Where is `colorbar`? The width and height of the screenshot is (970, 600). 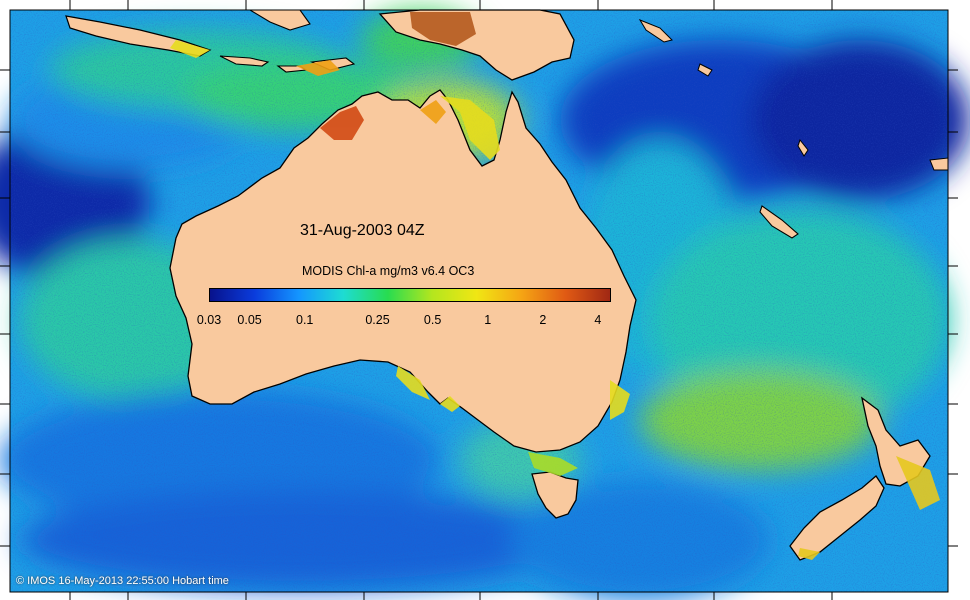
colorbar is located at coordinates (410, 295).